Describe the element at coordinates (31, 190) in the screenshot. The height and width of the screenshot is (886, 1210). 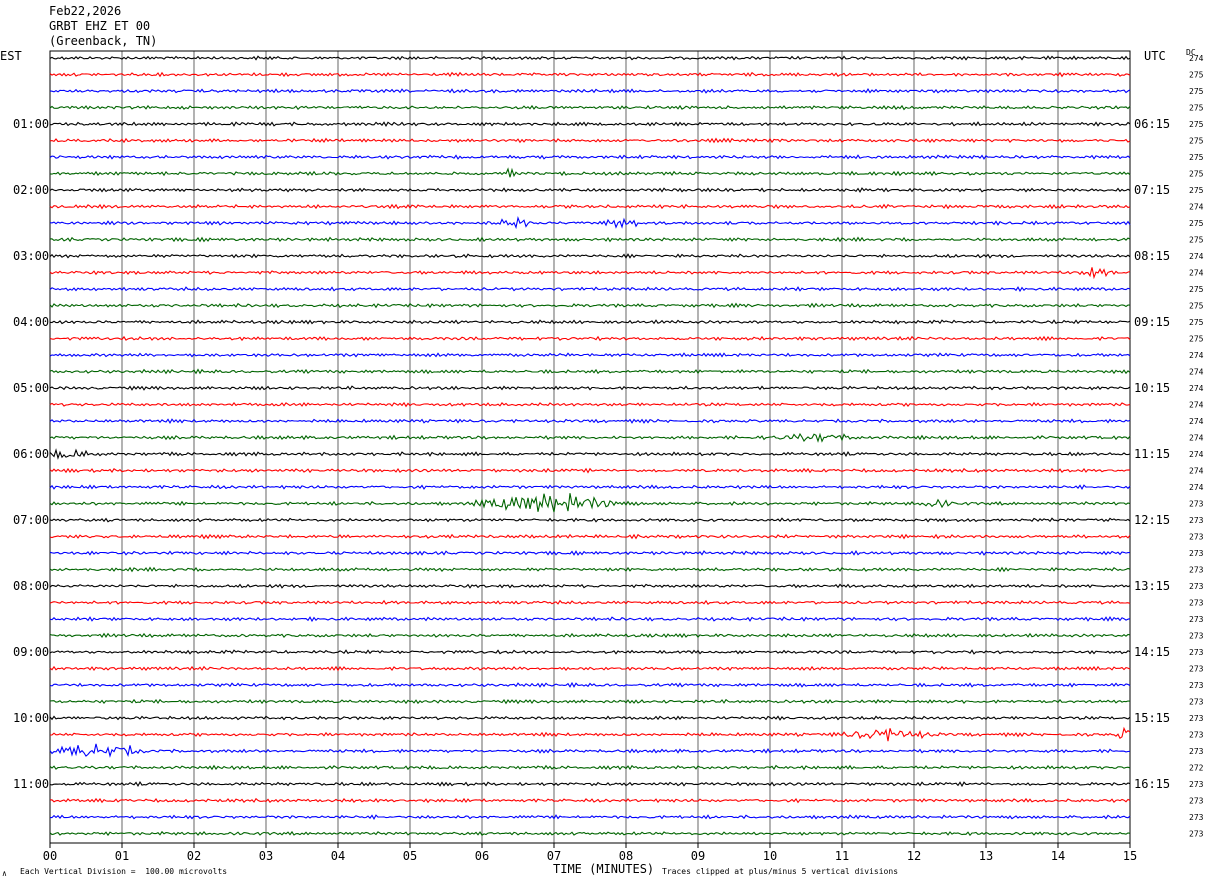
I see `left-hour-label: 02:00` at that location.